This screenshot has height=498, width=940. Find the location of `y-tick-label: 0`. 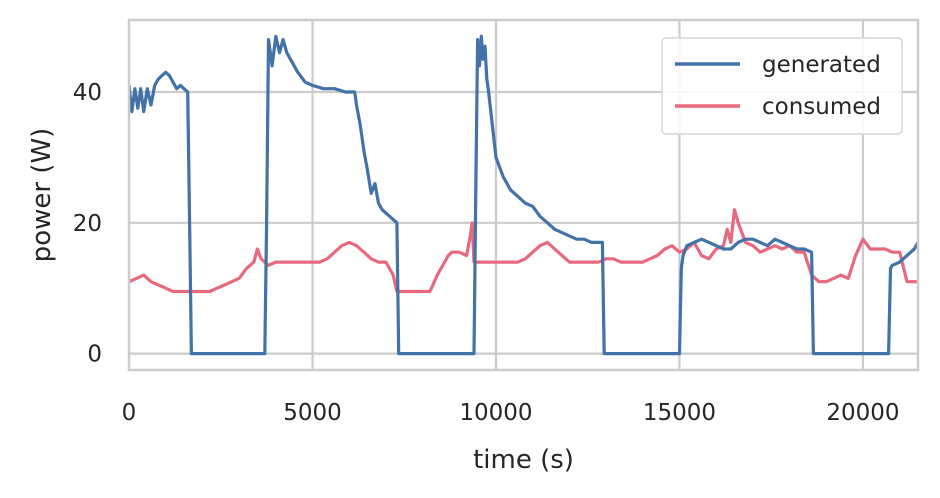

y-tick-label: 0 is located at coordinates (94, 355).